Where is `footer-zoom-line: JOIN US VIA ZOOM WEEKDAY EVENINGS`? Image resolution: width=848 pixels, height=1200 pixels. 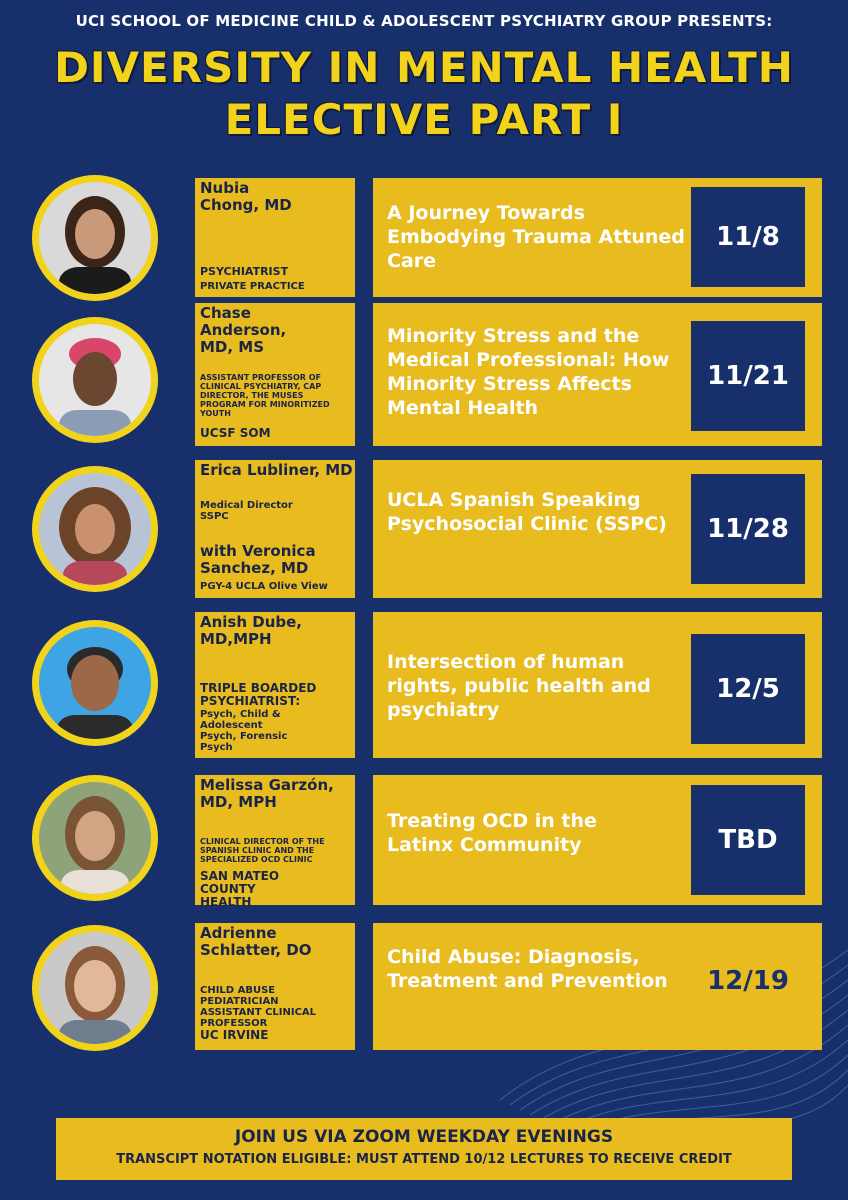
footer-zoom-line: JOIN US VIA ZOOM WEEKDAY EVENINGS is located at coordinates (424, 1137).